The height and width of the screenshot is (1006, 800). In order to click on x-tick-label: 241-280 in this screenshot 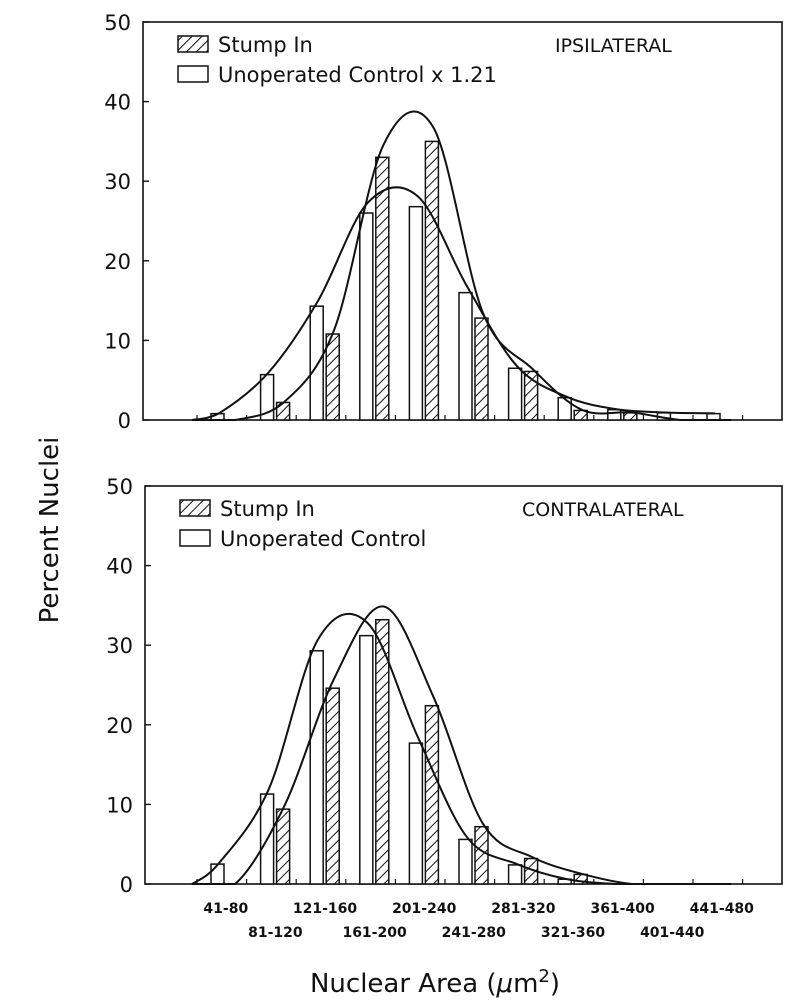, I will do `click(474, 933)`.